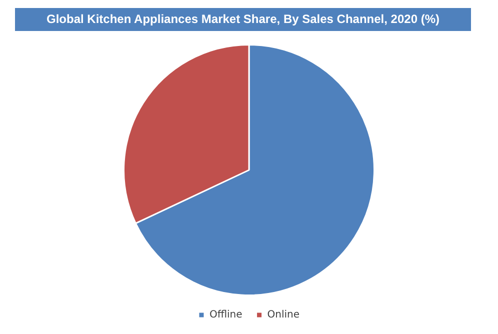  I want to click on chart-title: Global Kitchen Appliances Market Share, By Sales Channel, 2020 (%), so click(243, 19).